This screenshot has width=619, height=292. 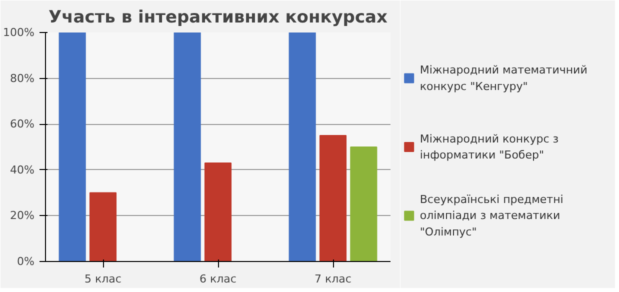 What do you see at coordinates (22, 124) in the screenshot?
I see `y-tick-label: 60%` at bounding box center [22, 124].